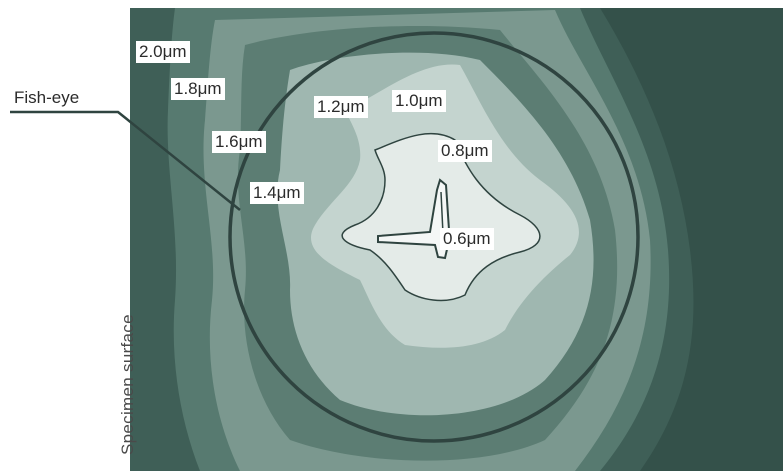 This screenshot has width=783, height=476. What do you see at coordinates (127, 384) in the screenshot?
I see `specimen-surface-label: Specimen surface` at bounding box center [127, 384].